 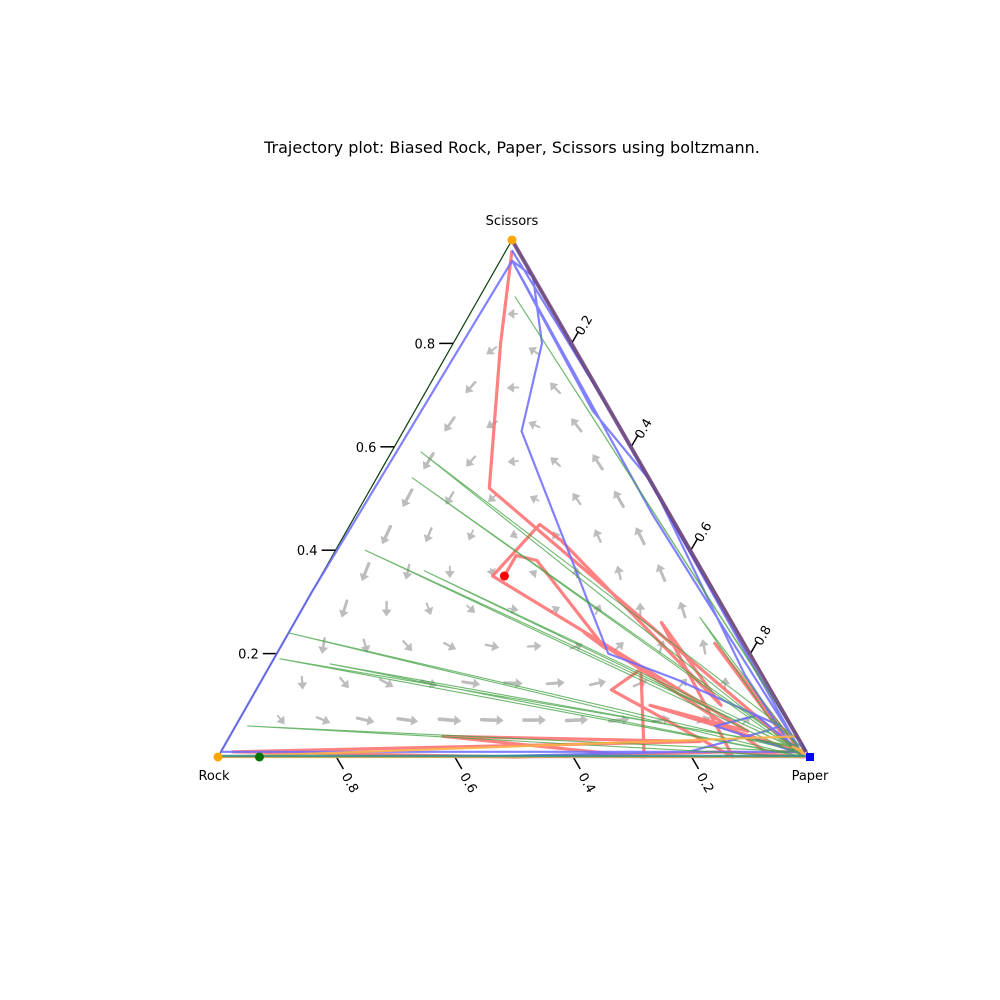 I want to click on tick-label-scissors-axis: 0.6, so click(x=366, y=448).